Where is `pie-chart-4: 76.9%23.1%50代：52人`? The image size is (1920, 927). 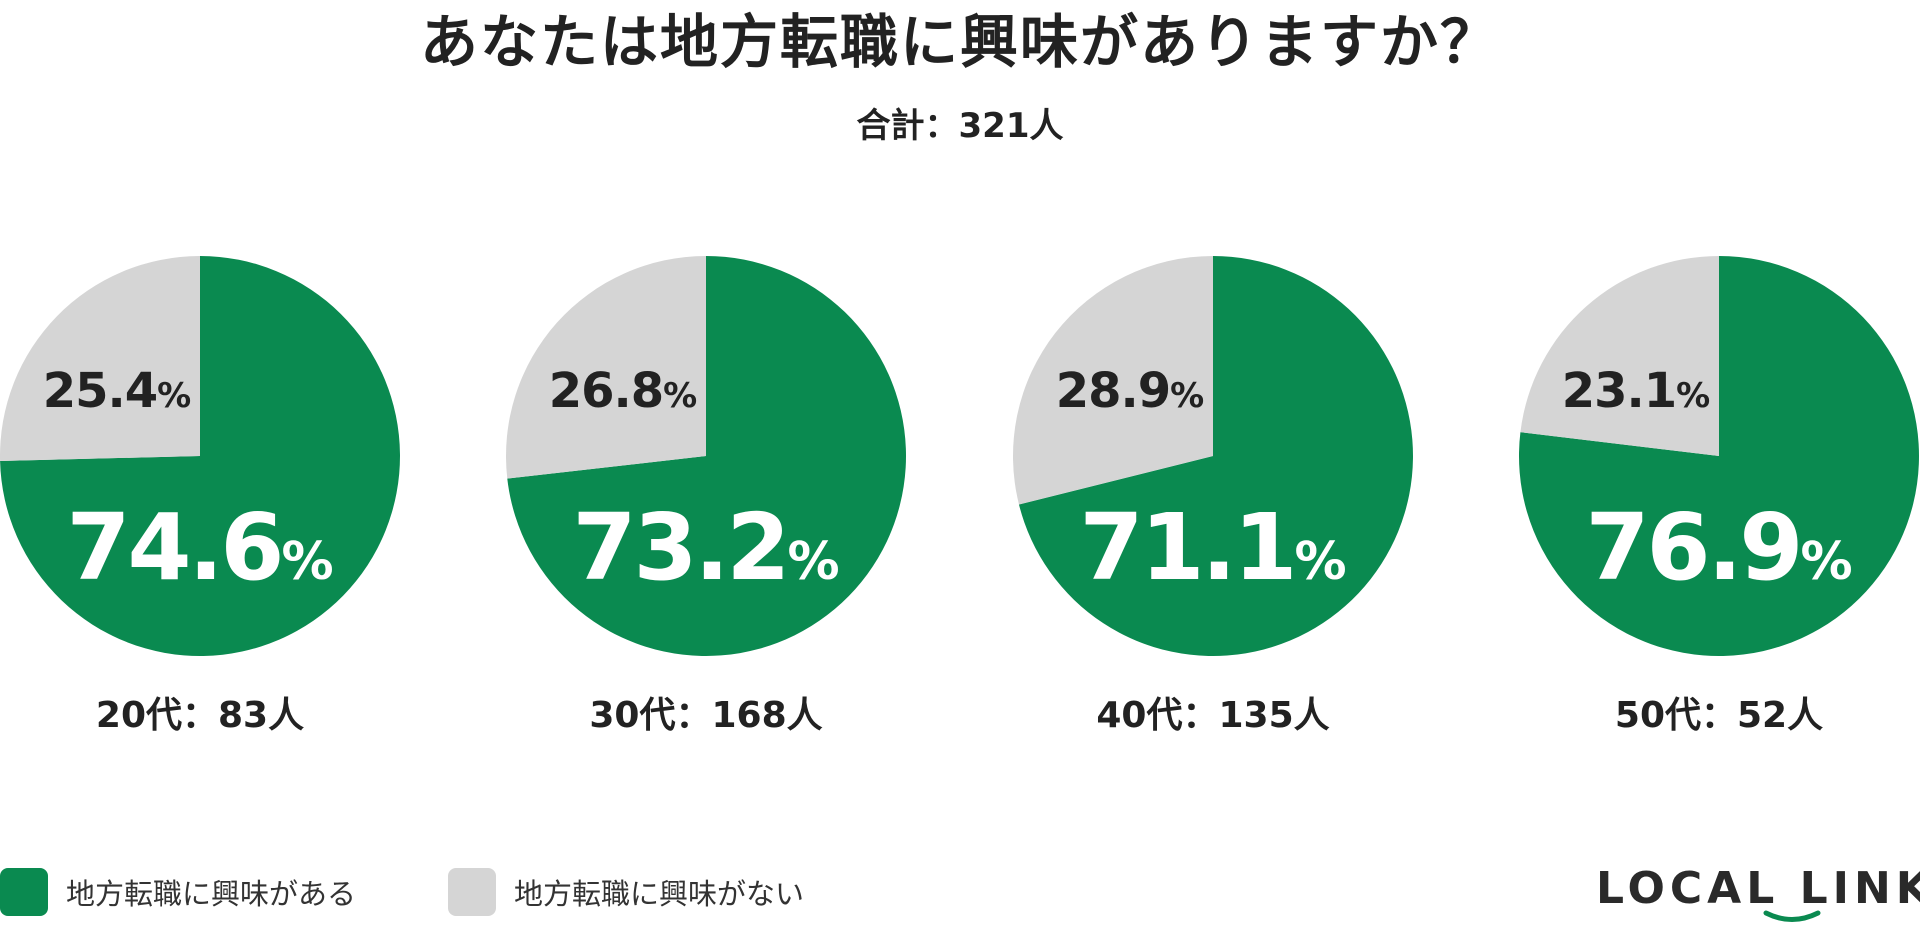
pie-chart-4: 76.9%23.1%50代：52人 is located at coordinates (1718, 495).